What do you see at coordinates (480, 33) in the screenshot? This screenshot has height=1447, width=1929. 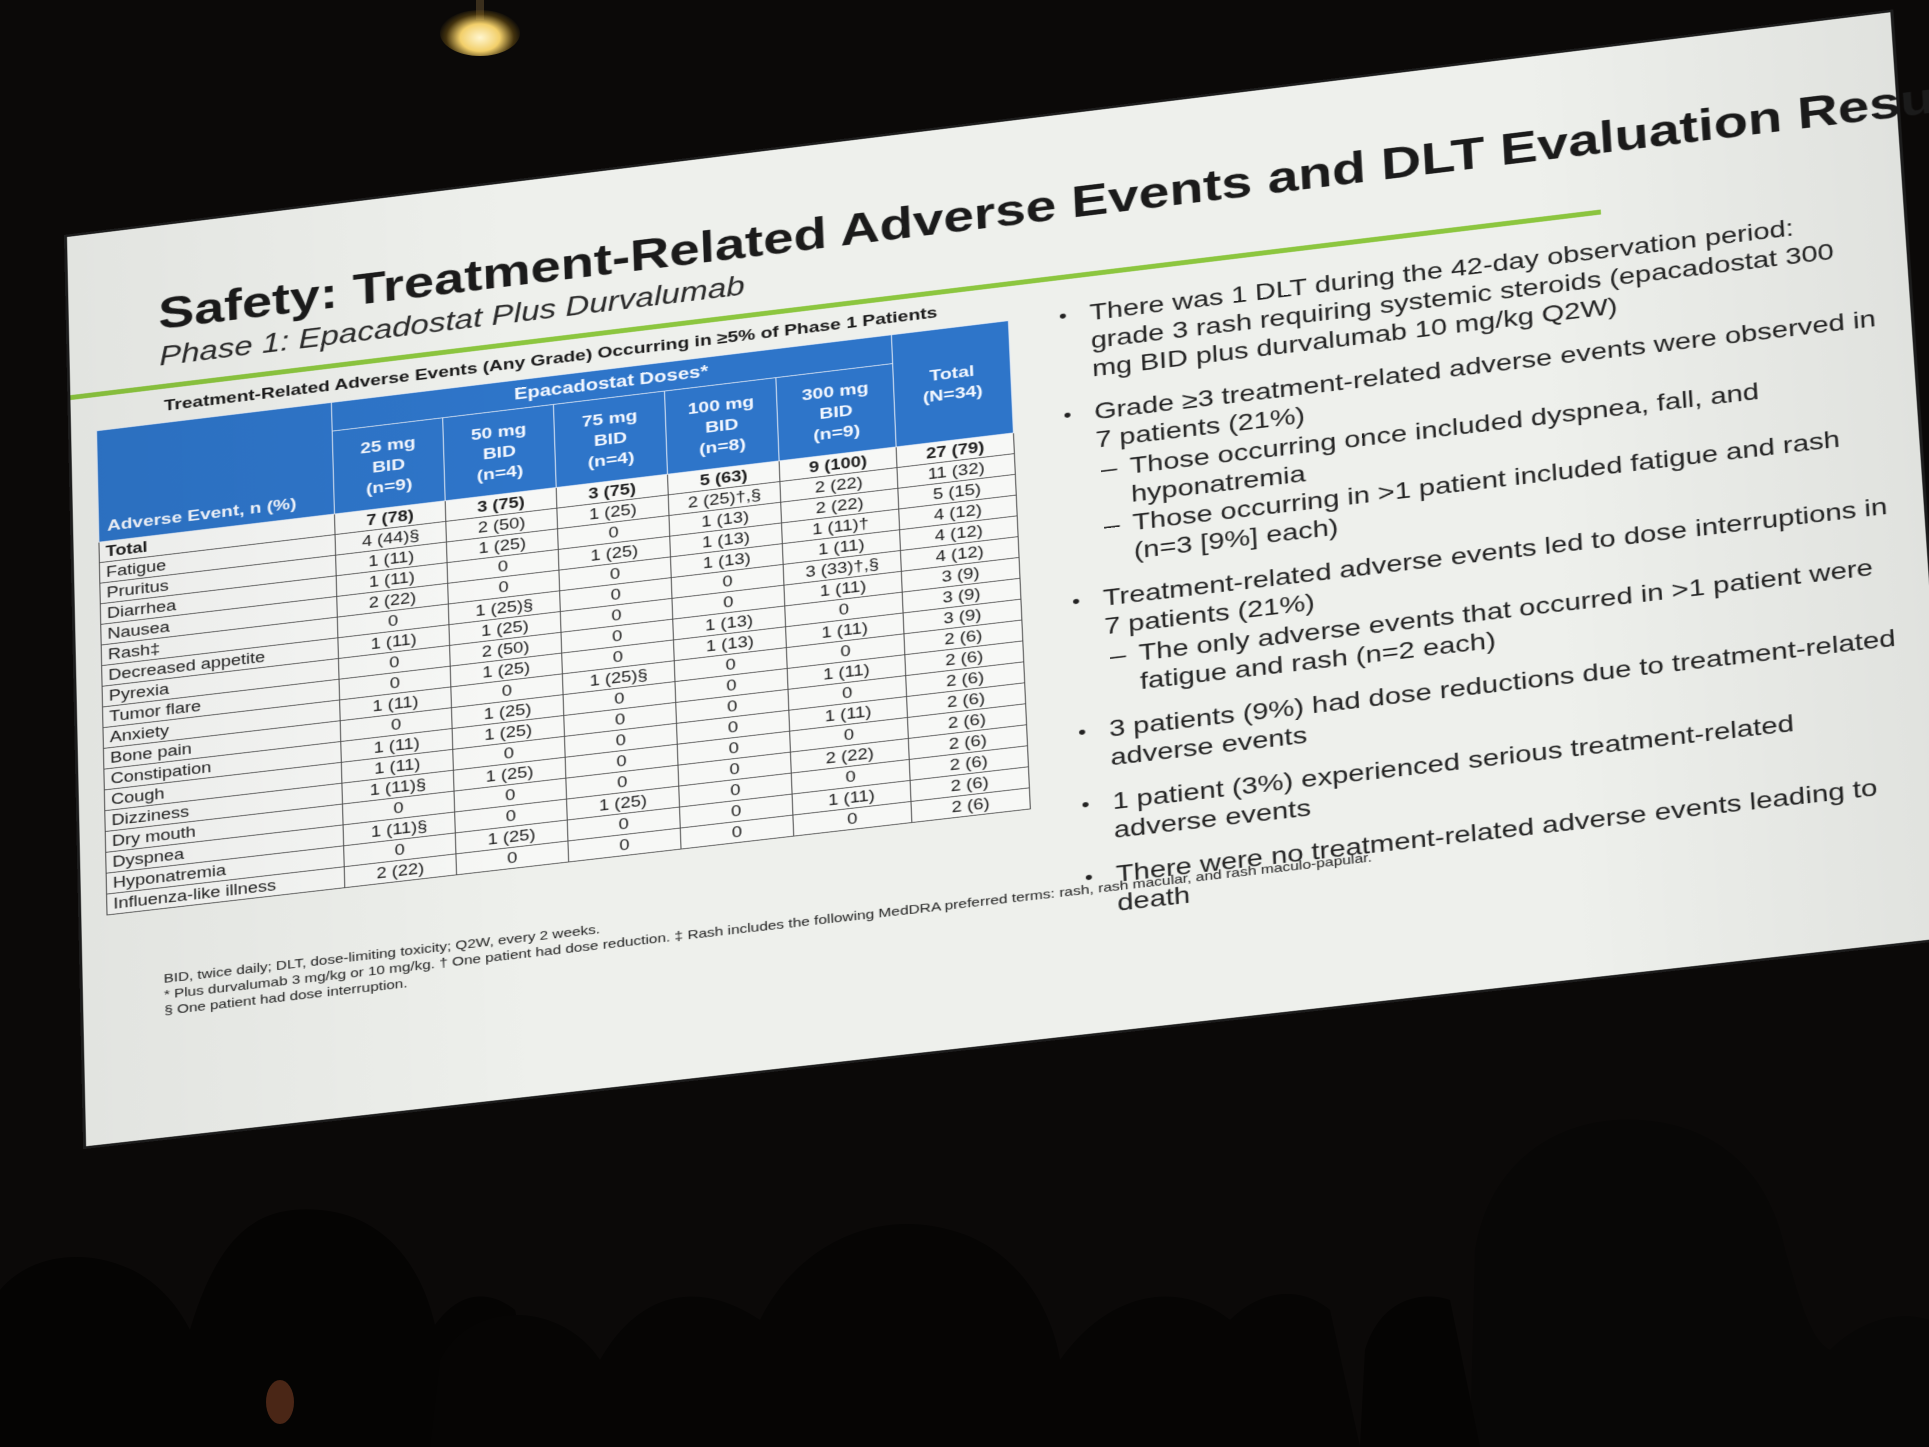 I see `ceiling-lamp` at bounding box center [480, 33].